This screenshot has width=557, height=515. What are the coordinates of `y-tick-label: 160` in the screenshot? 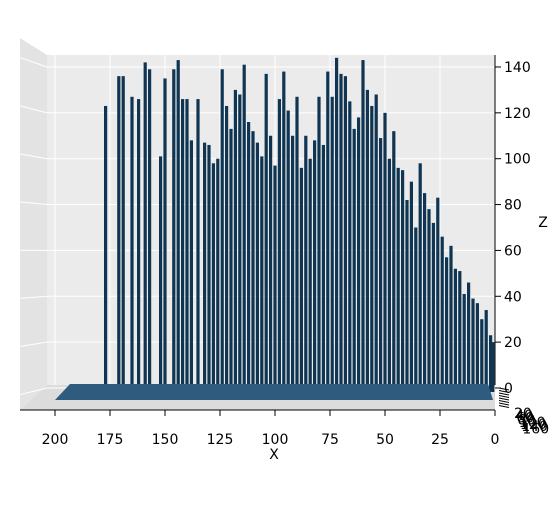 It's located at (535, 429).